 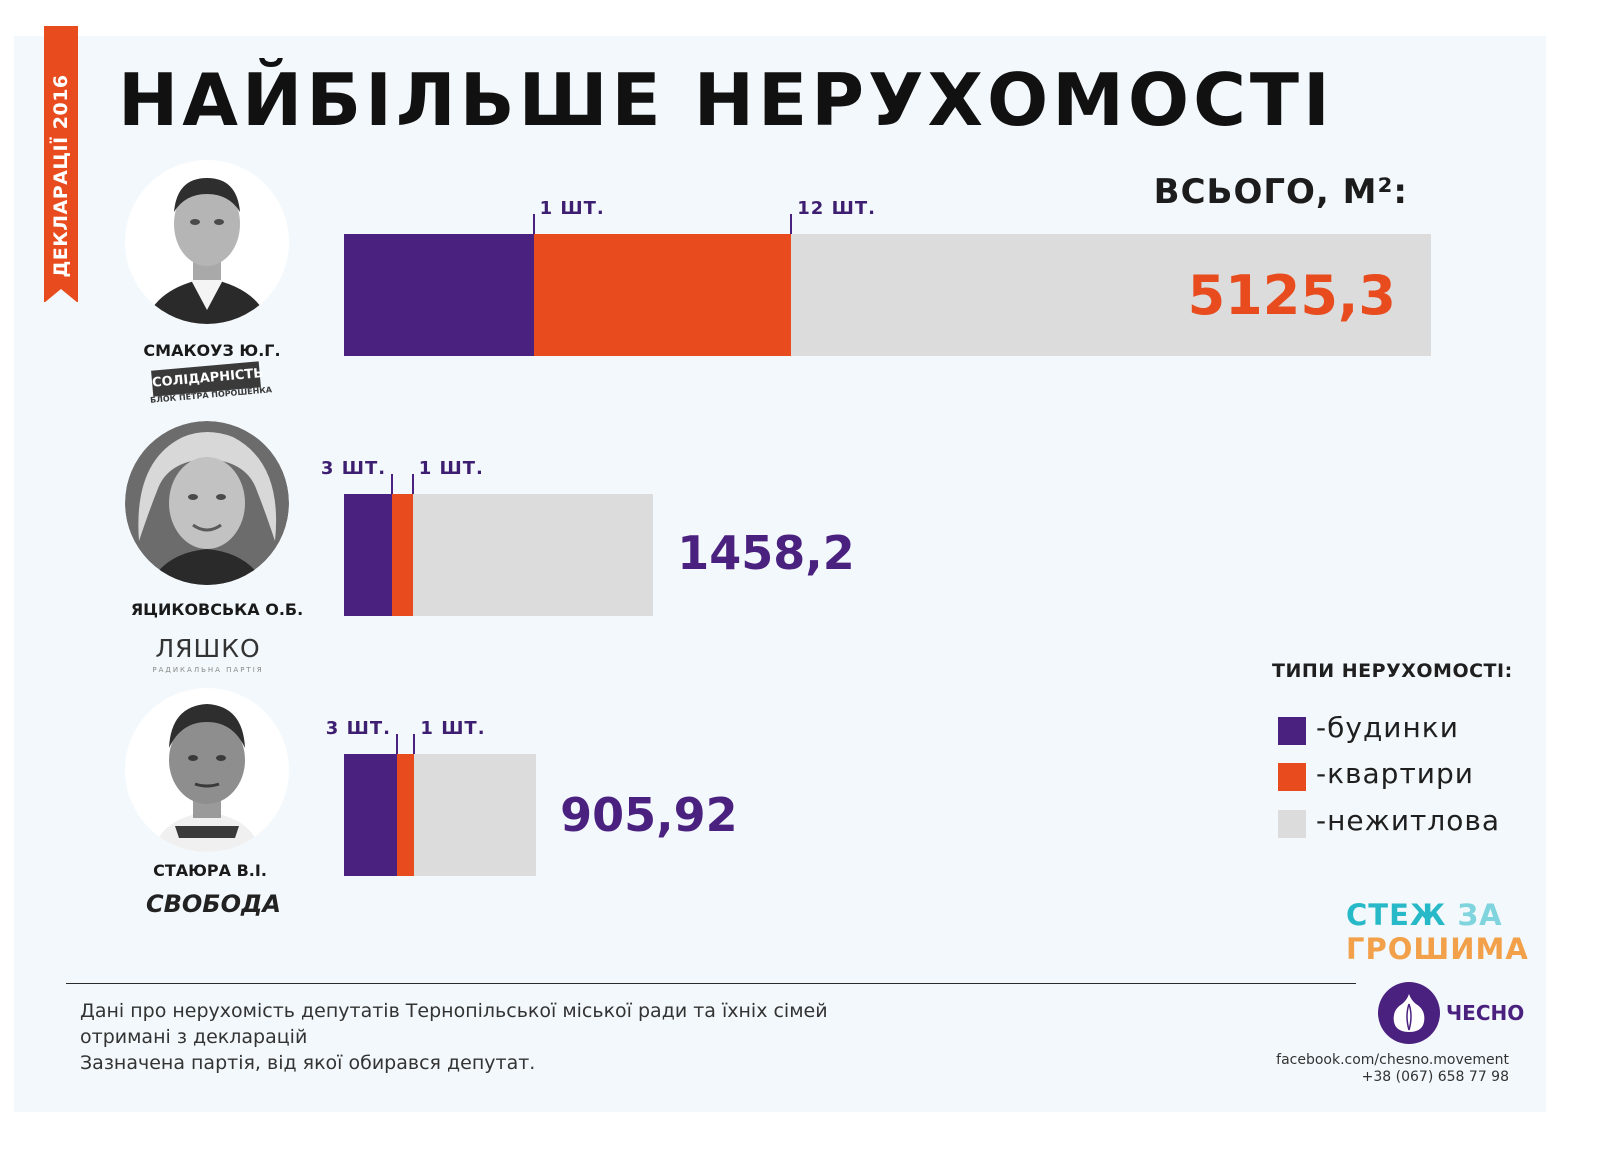 I want to click on footer-divider, so click(x=711, y=983).